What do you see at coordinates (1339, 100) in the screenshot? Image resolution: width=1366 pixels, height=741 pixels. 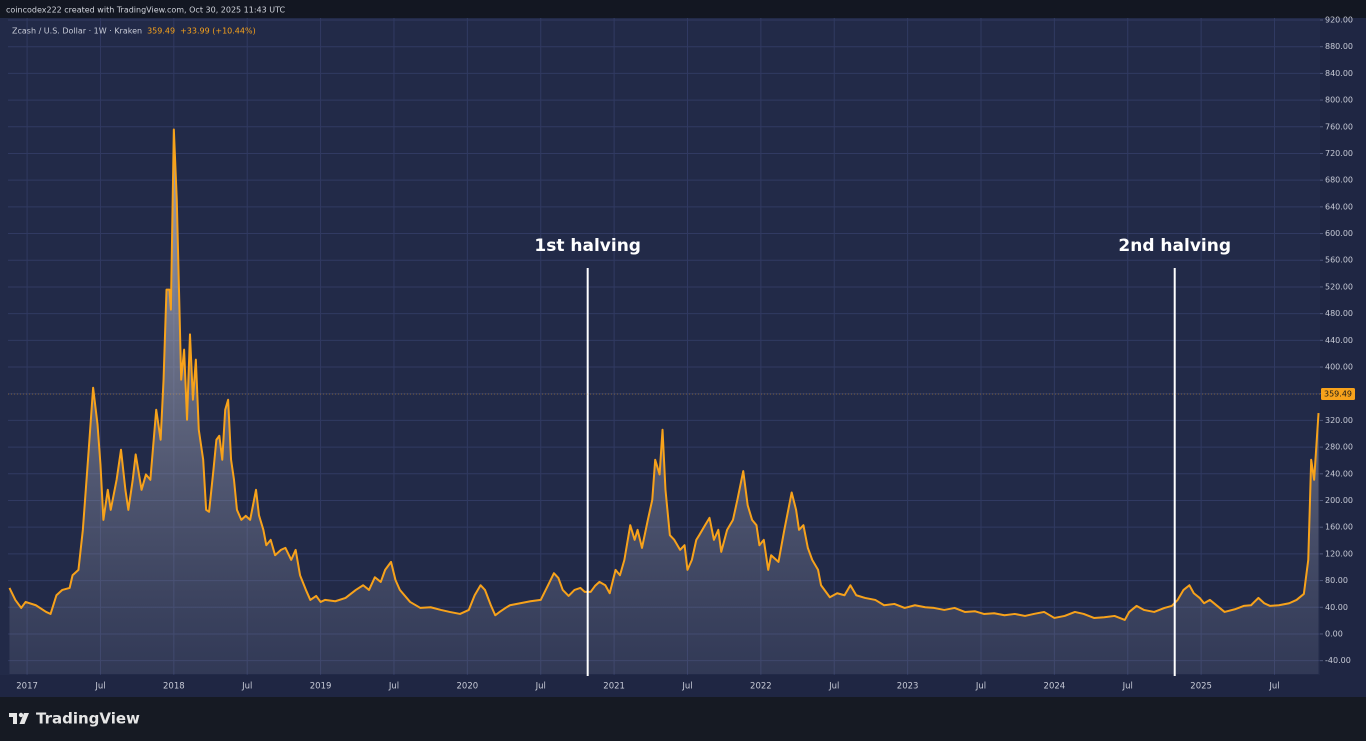 I see `y-tick-label: 800.00` at bounding box center [1339, 100].